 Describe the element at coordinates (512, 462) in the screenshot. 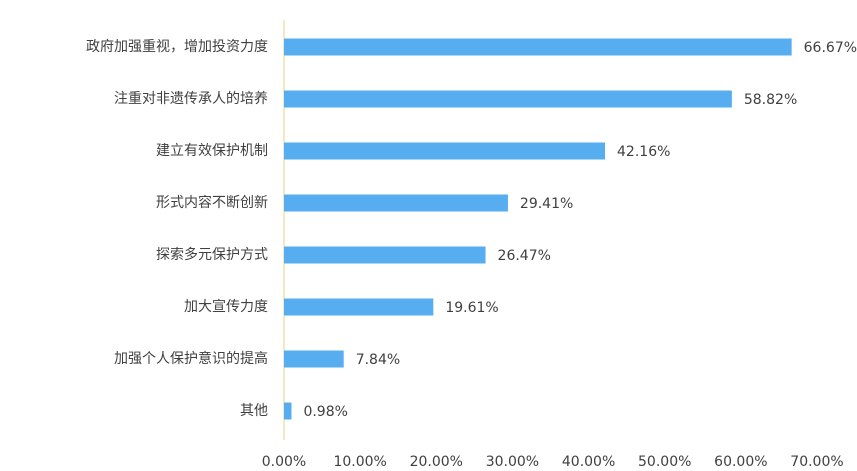

I see `x-tick-label: 30.00%` at that location.